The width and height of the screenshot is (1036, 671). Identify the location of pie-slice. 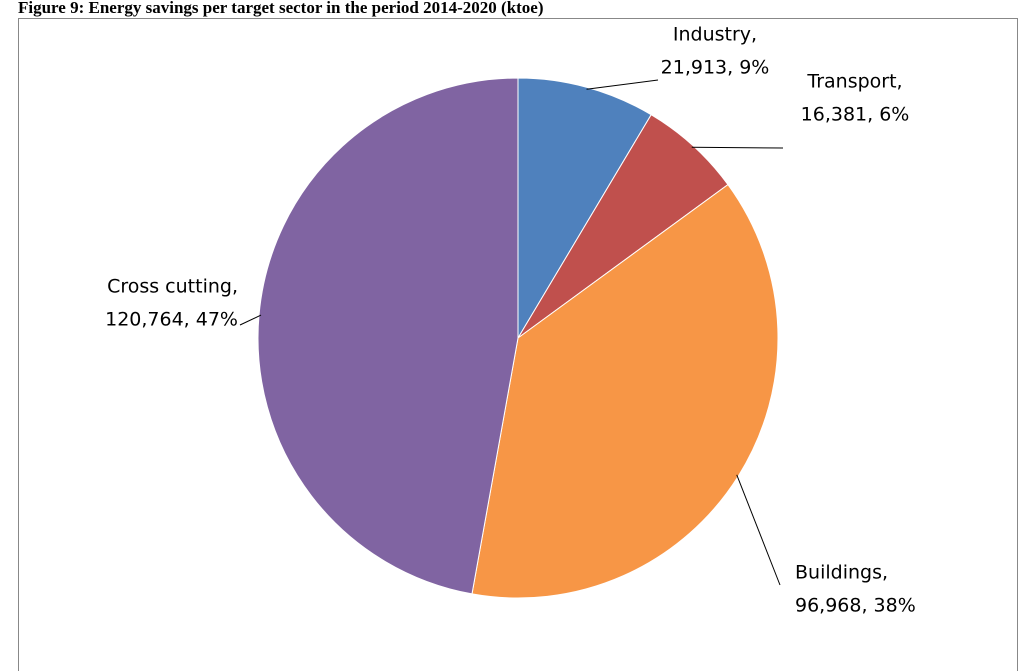
(584, 208).